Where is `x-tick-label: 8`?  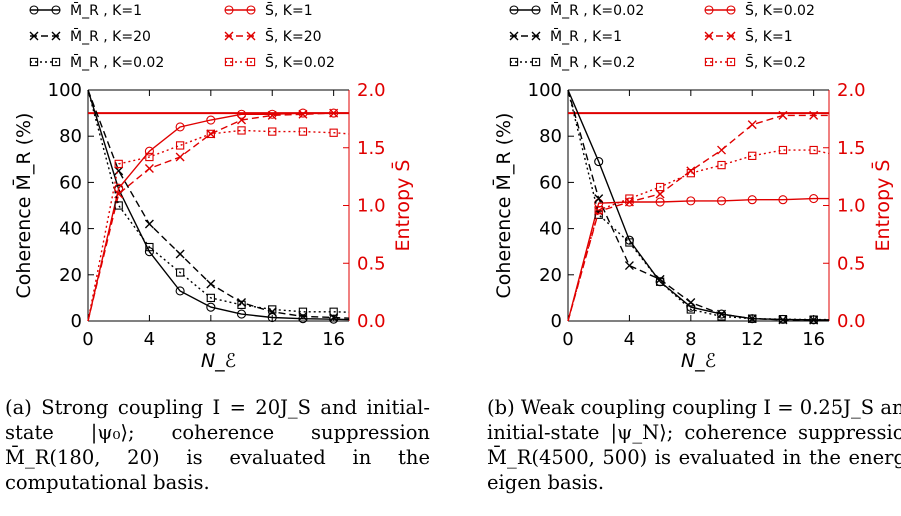
x-tick-label: 8 is located at coordinates (210, 339).